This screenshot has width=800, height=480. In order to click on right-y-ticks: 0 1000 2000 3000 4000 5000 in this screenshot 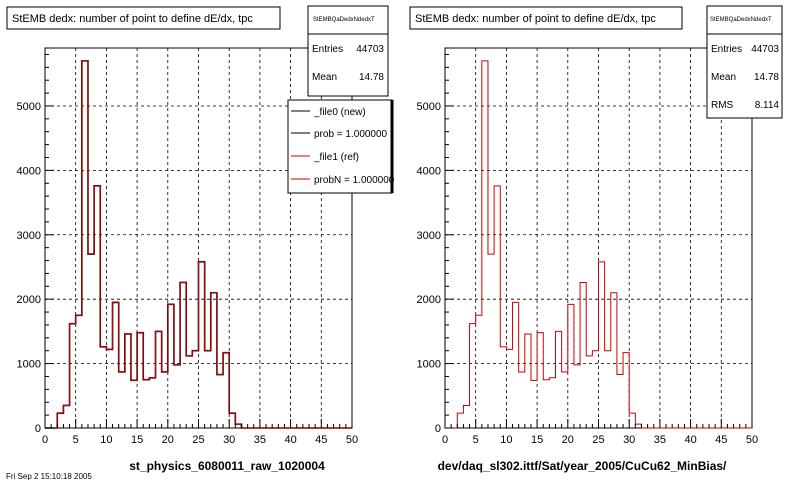, I will do `click(435, 244)`.